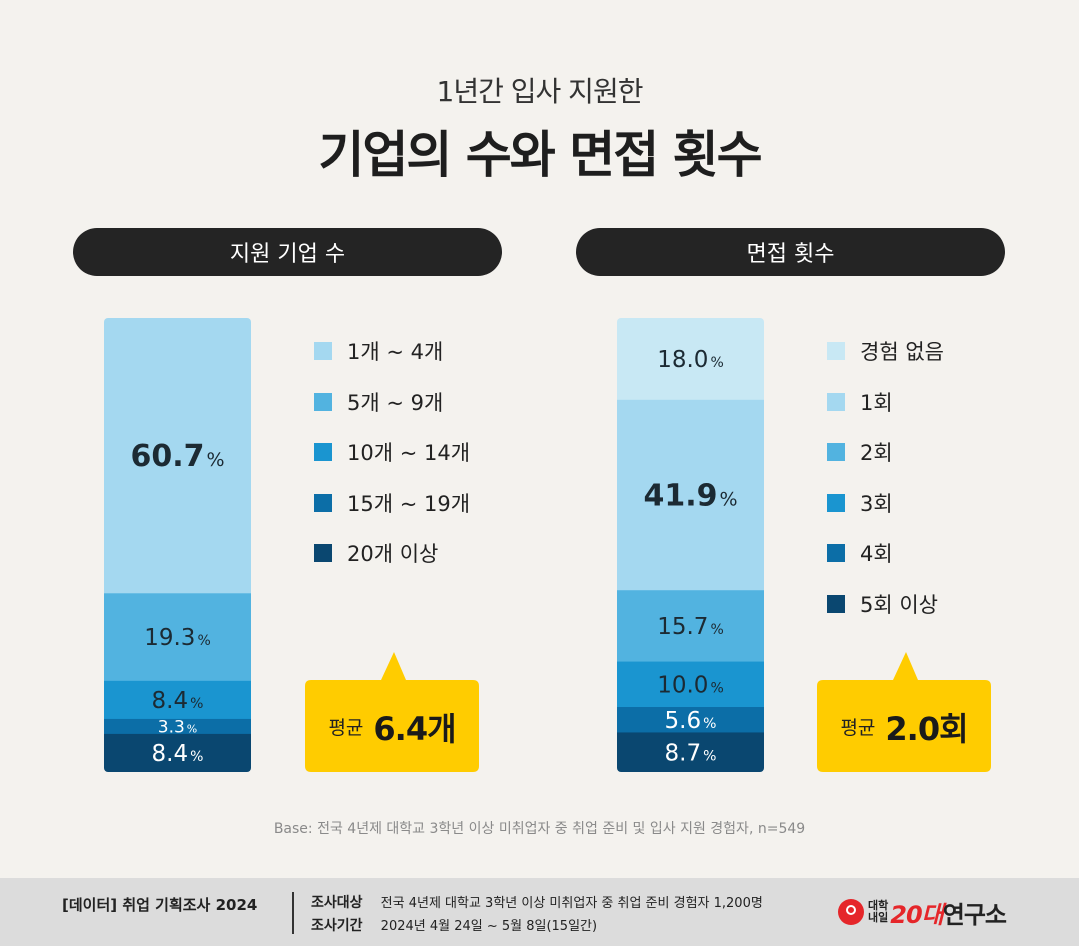 The image size is (1079, 946). I want to click on applied-companies-stacked-bar: 60.7 % 19.3 % 8.4 % 3.3 % 8.4%, so click(177, 545).